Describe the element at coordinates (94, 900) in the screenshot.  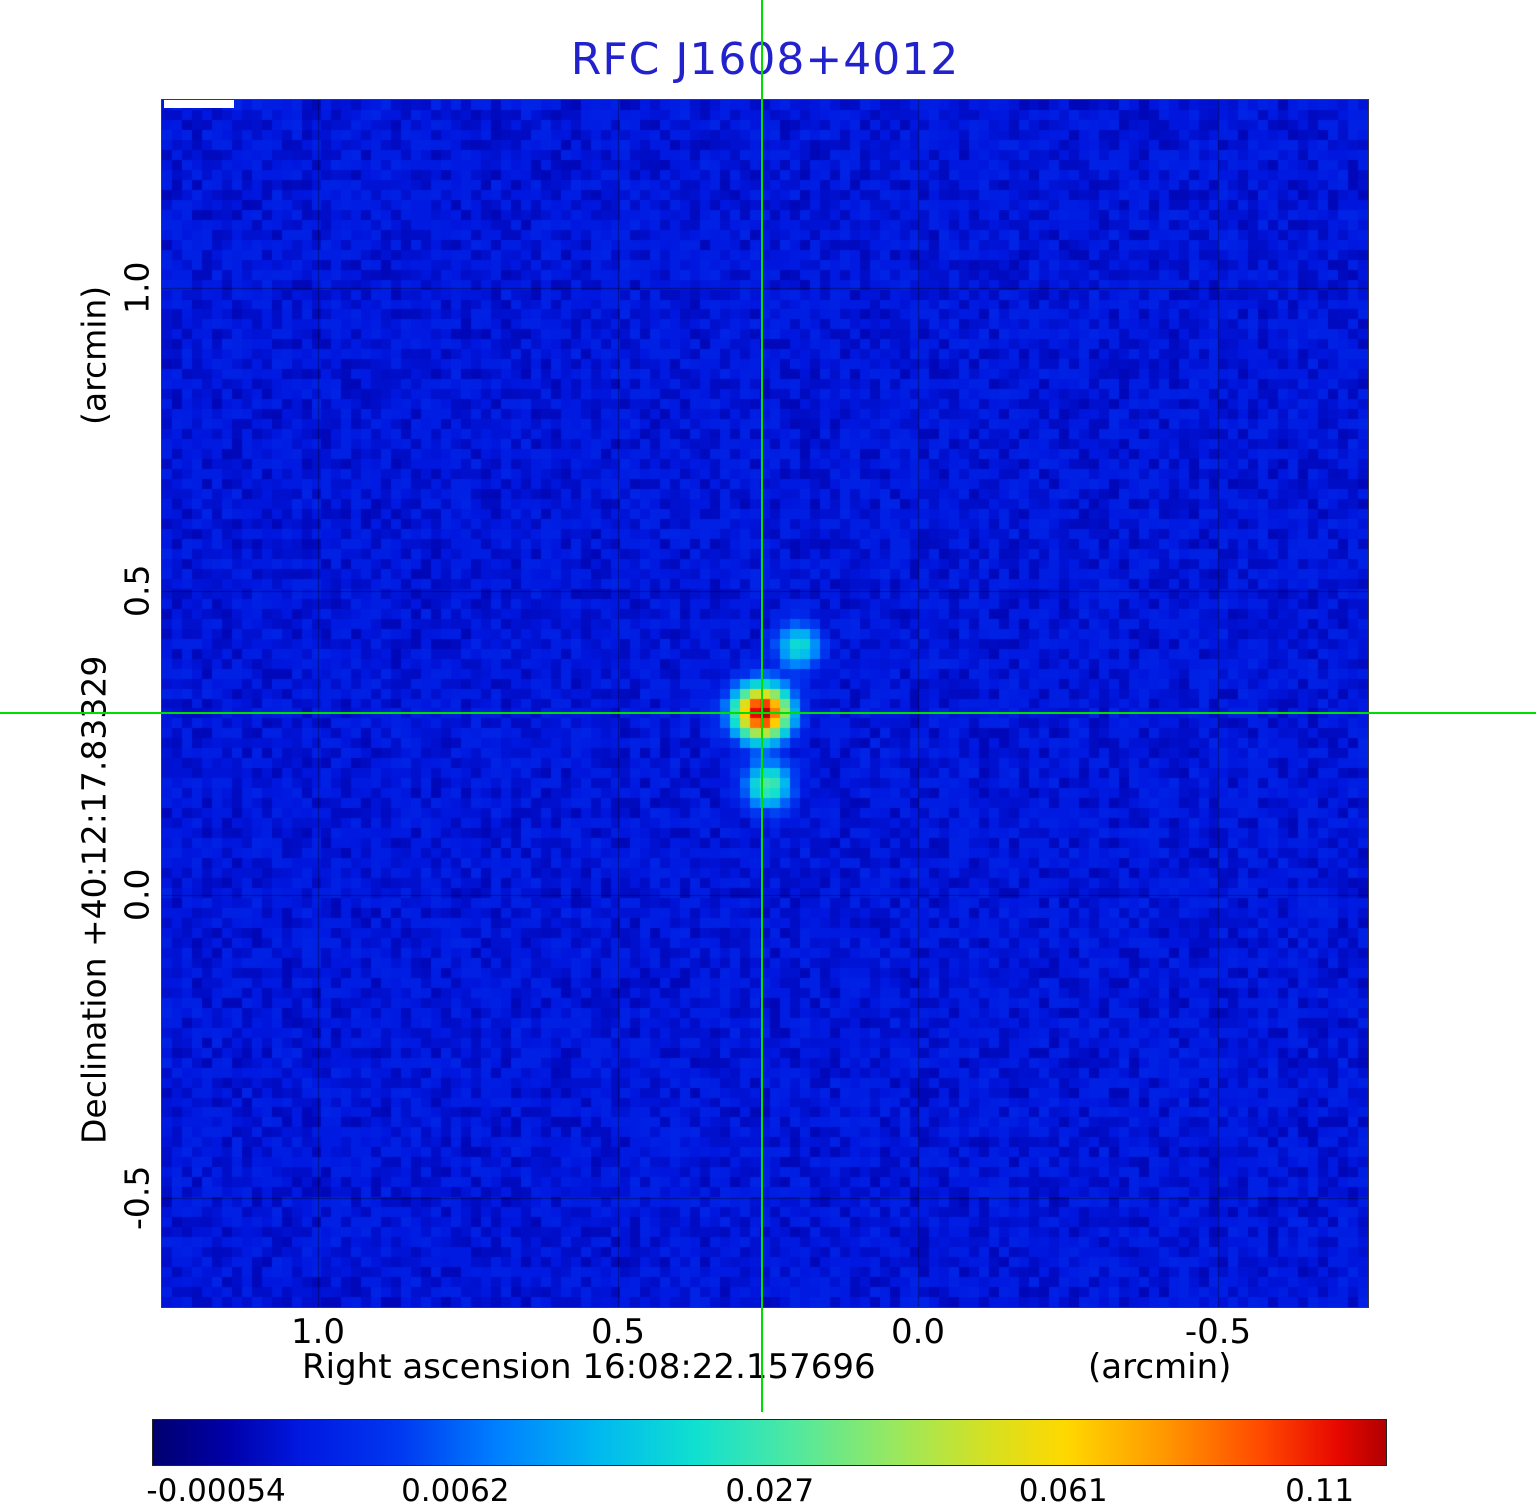
I see `y-axis-label: Declination +40:12:17.83329` at that location.